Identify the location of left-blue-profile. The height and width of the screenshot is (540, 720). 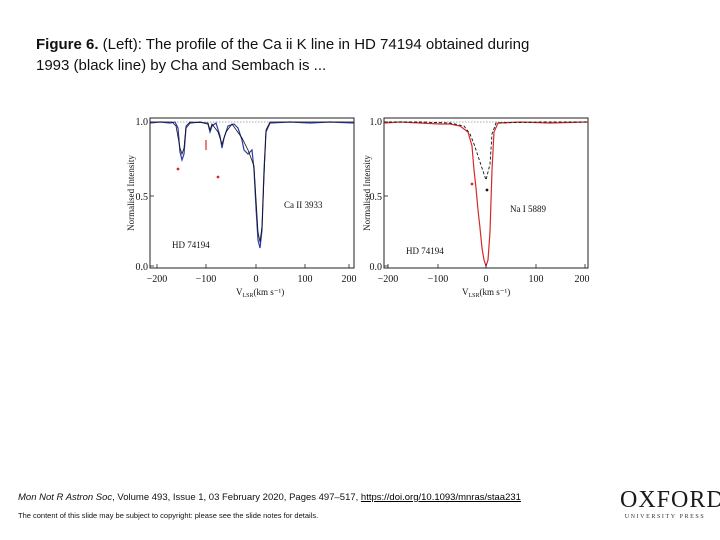
(252, 185).